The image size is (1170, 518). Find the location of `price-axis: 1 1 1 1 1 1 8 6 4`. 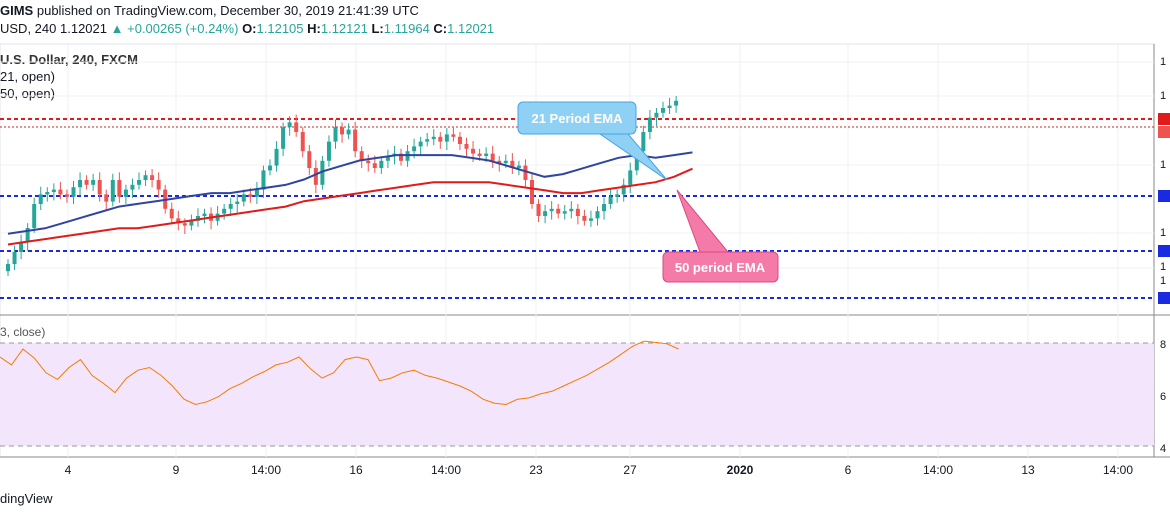

price-axis: 1 1 1 1 1 1 8 6 4 is located at coordinates (1164, 255).